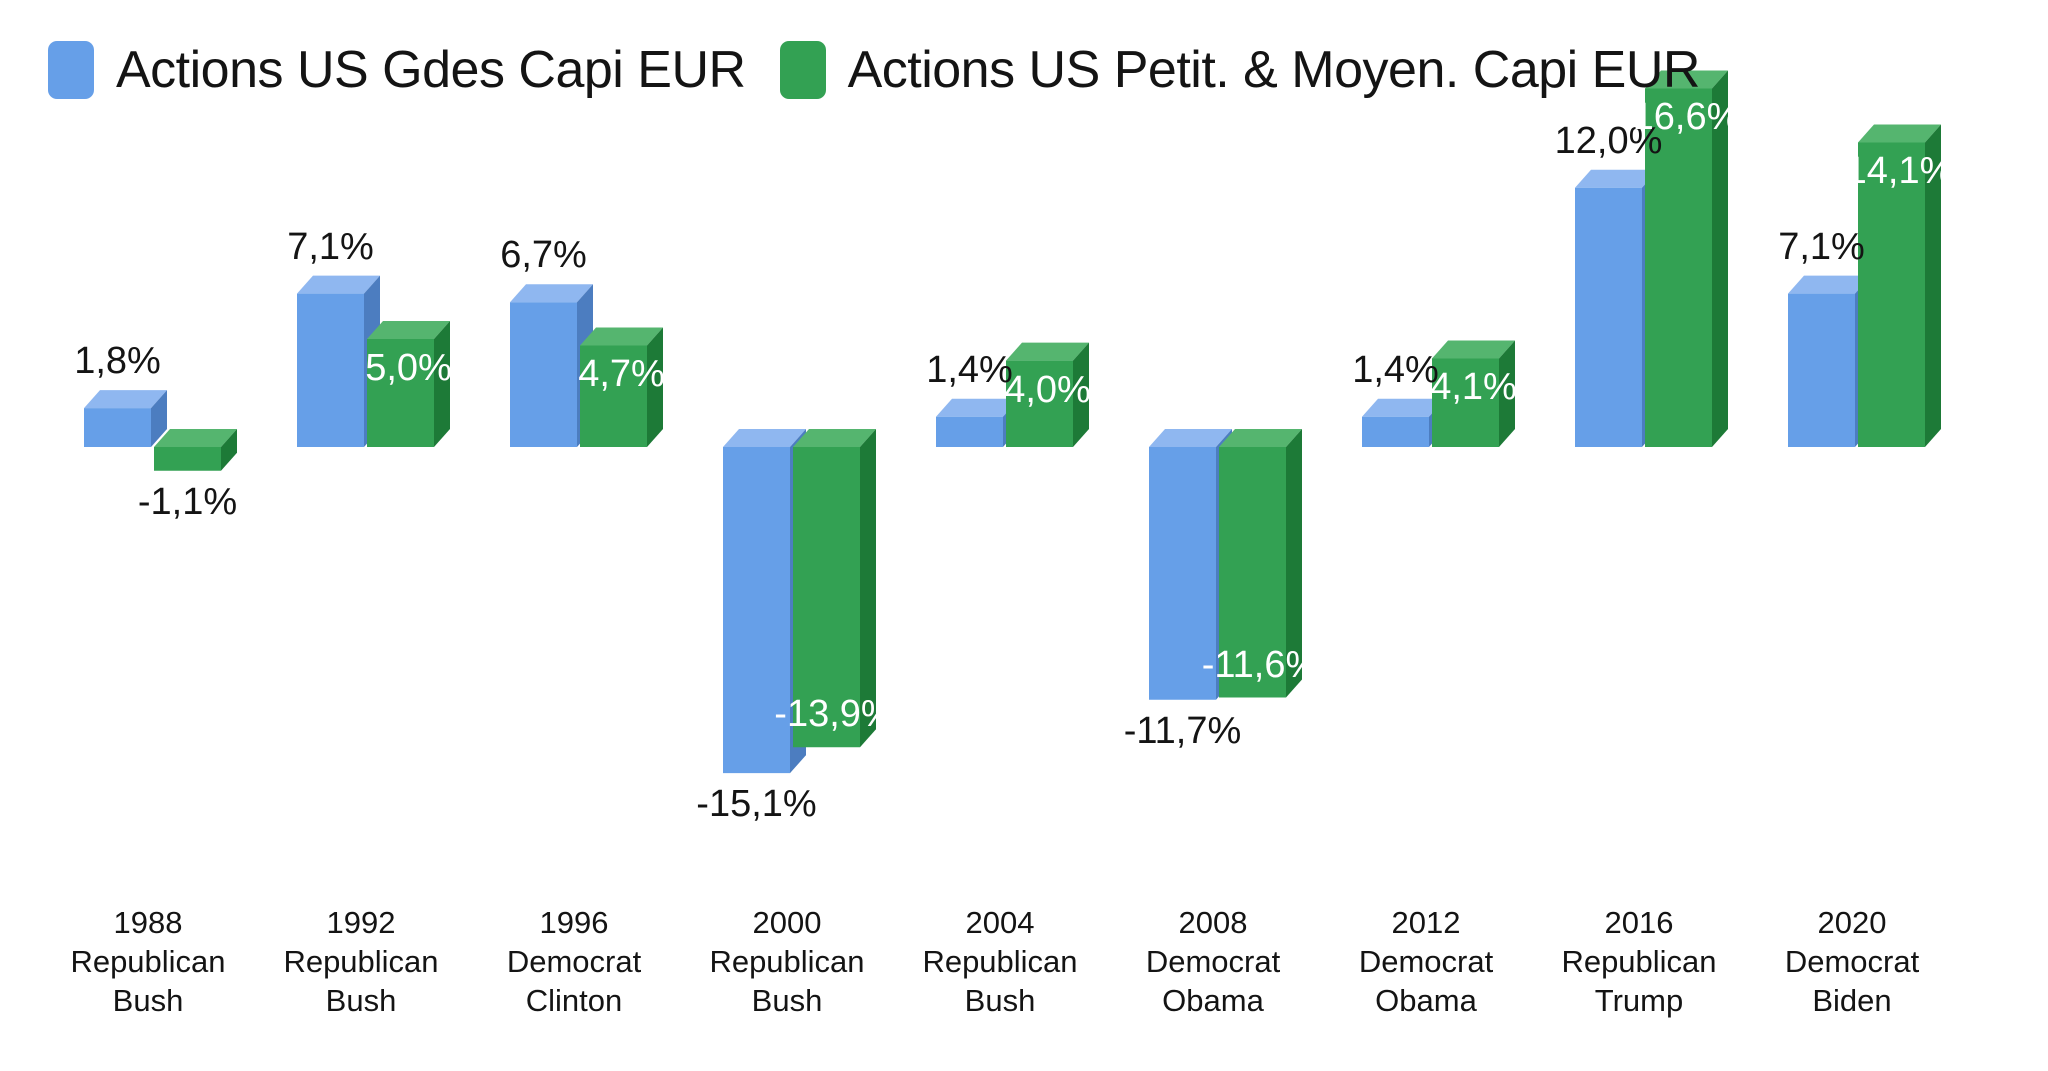  I want to click on bar-top-green-2004, so click(1047, 351).